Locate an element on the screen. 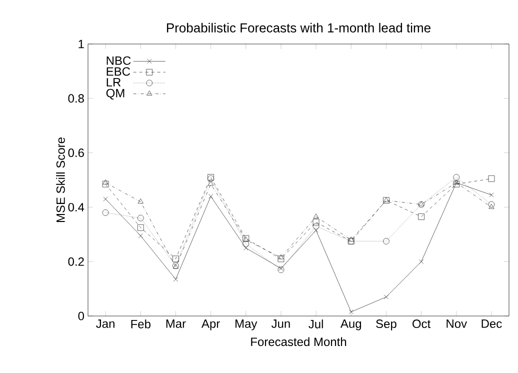 The height and width of the screenshot is (373, 518). y-tick-label: 1 is located at coordinates (81, 44).